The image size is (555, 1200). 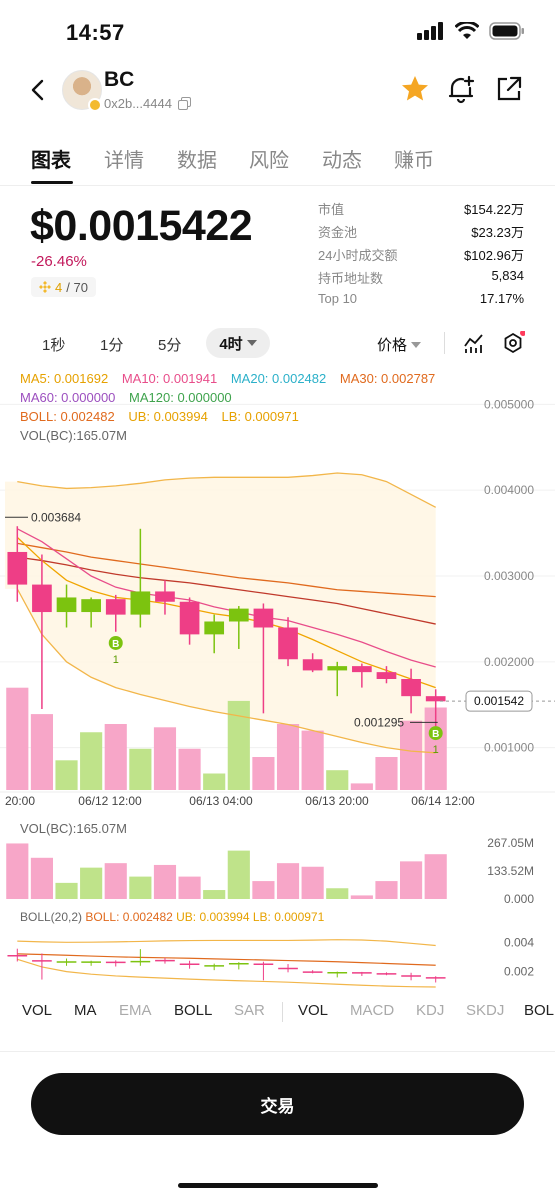 What do you see at coordinates (251, 343) in the screenshot?
I see `caret-down-icon` at bounding box center [251, 343].